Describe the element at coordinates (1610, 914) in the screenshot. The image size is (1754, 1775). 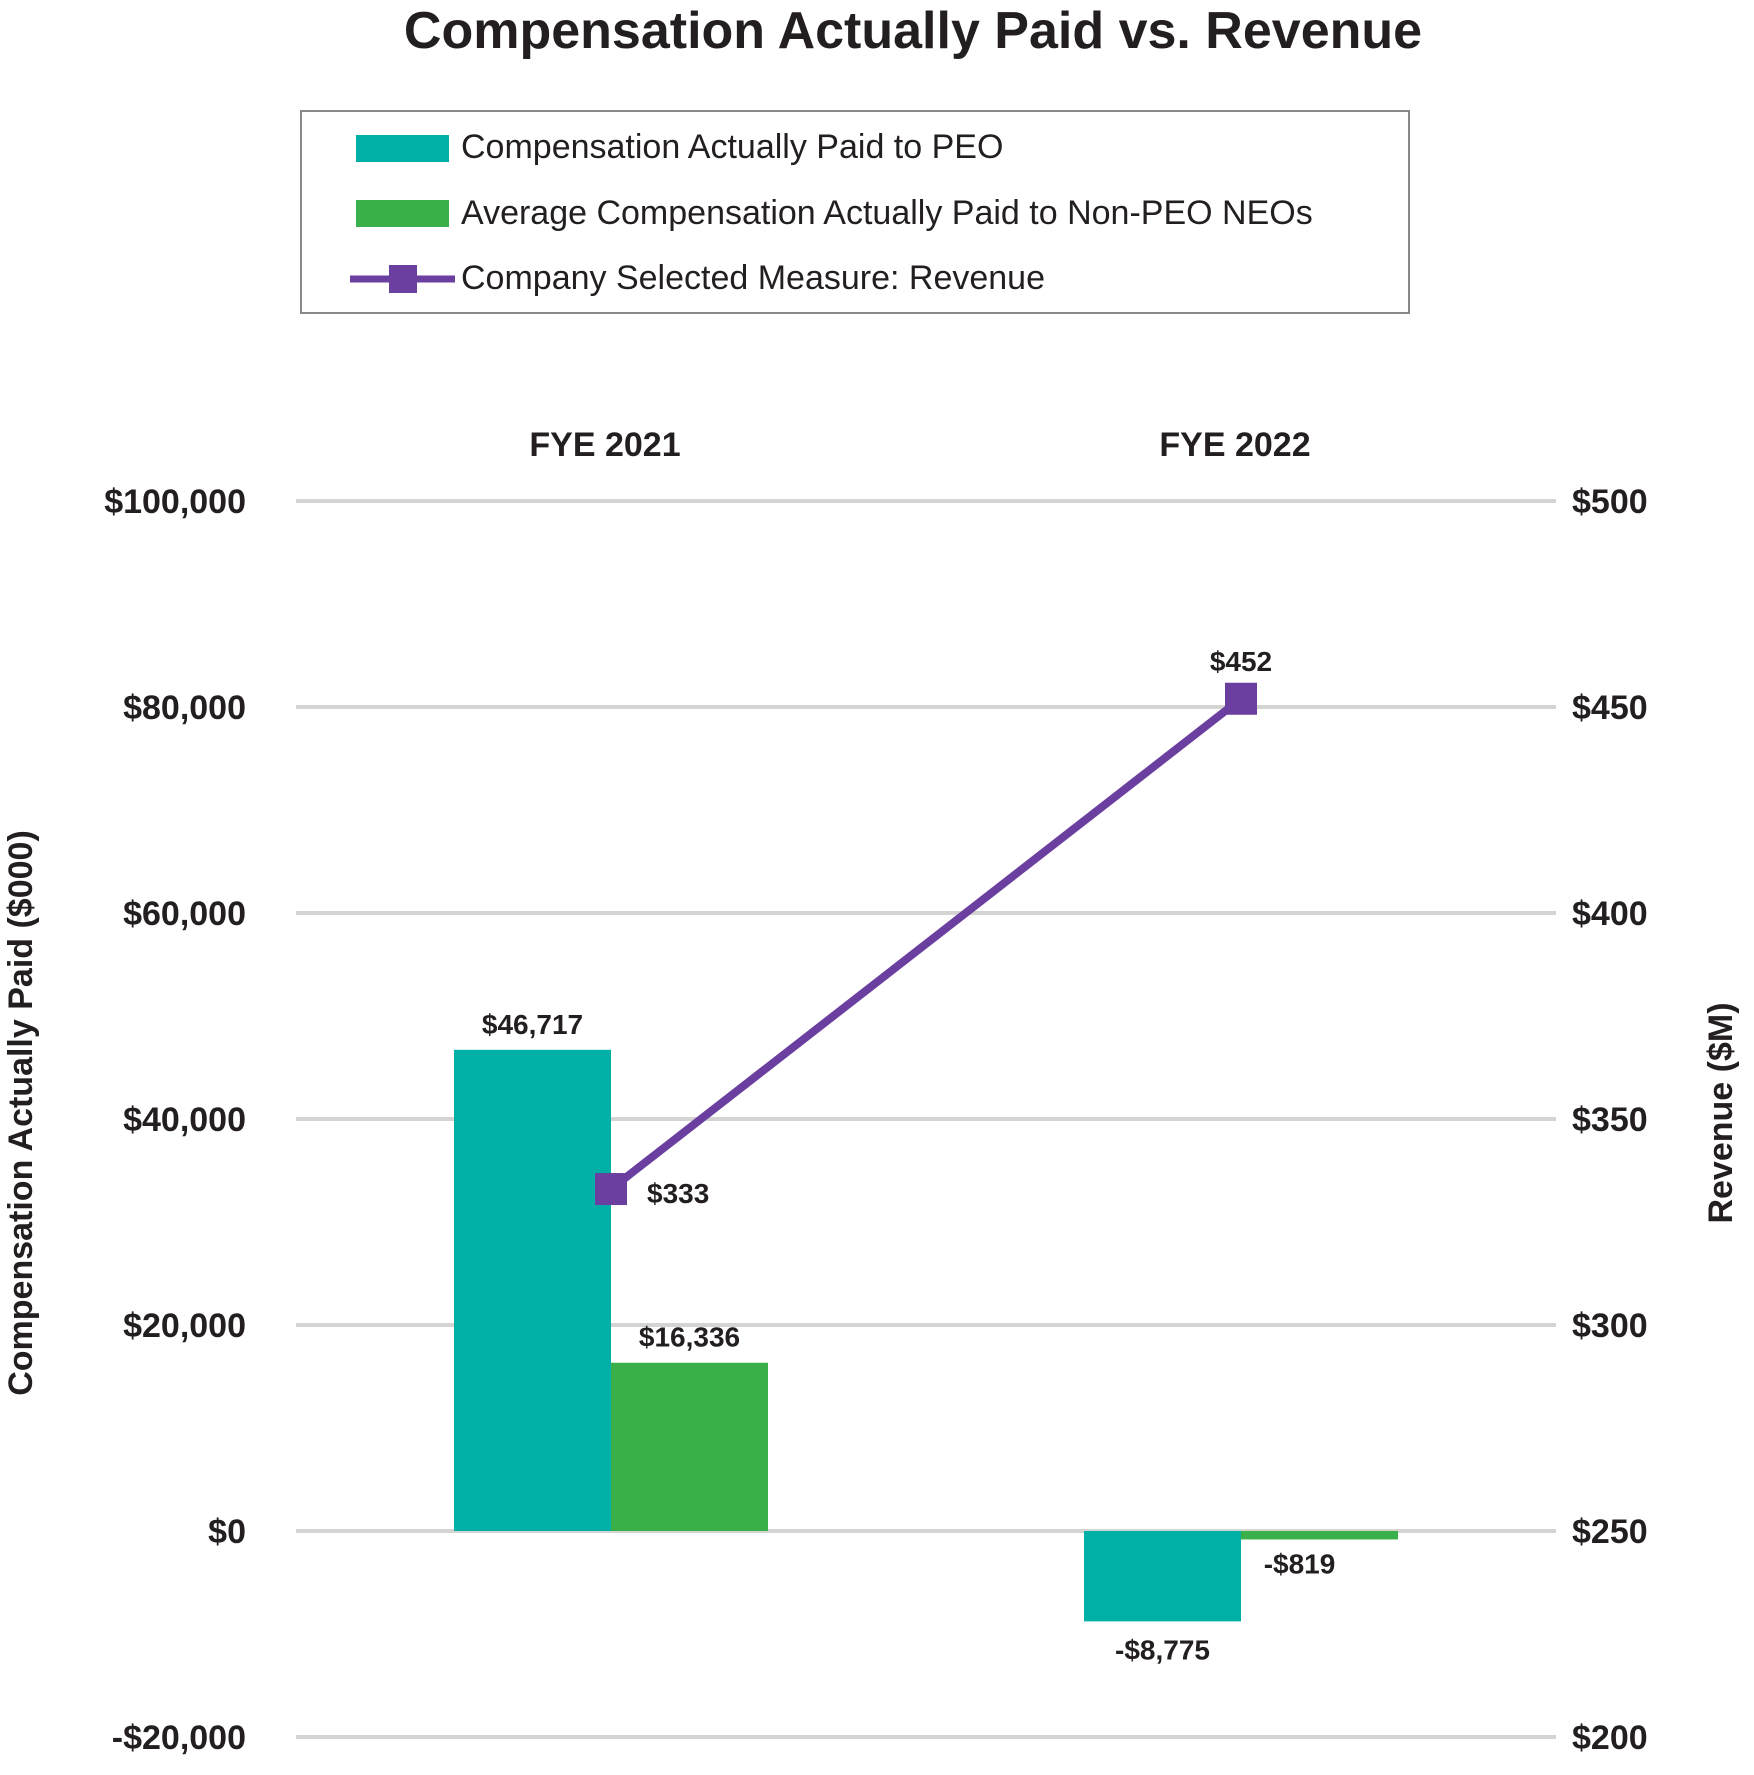
I see `y2-tick-label: $400` at that location.